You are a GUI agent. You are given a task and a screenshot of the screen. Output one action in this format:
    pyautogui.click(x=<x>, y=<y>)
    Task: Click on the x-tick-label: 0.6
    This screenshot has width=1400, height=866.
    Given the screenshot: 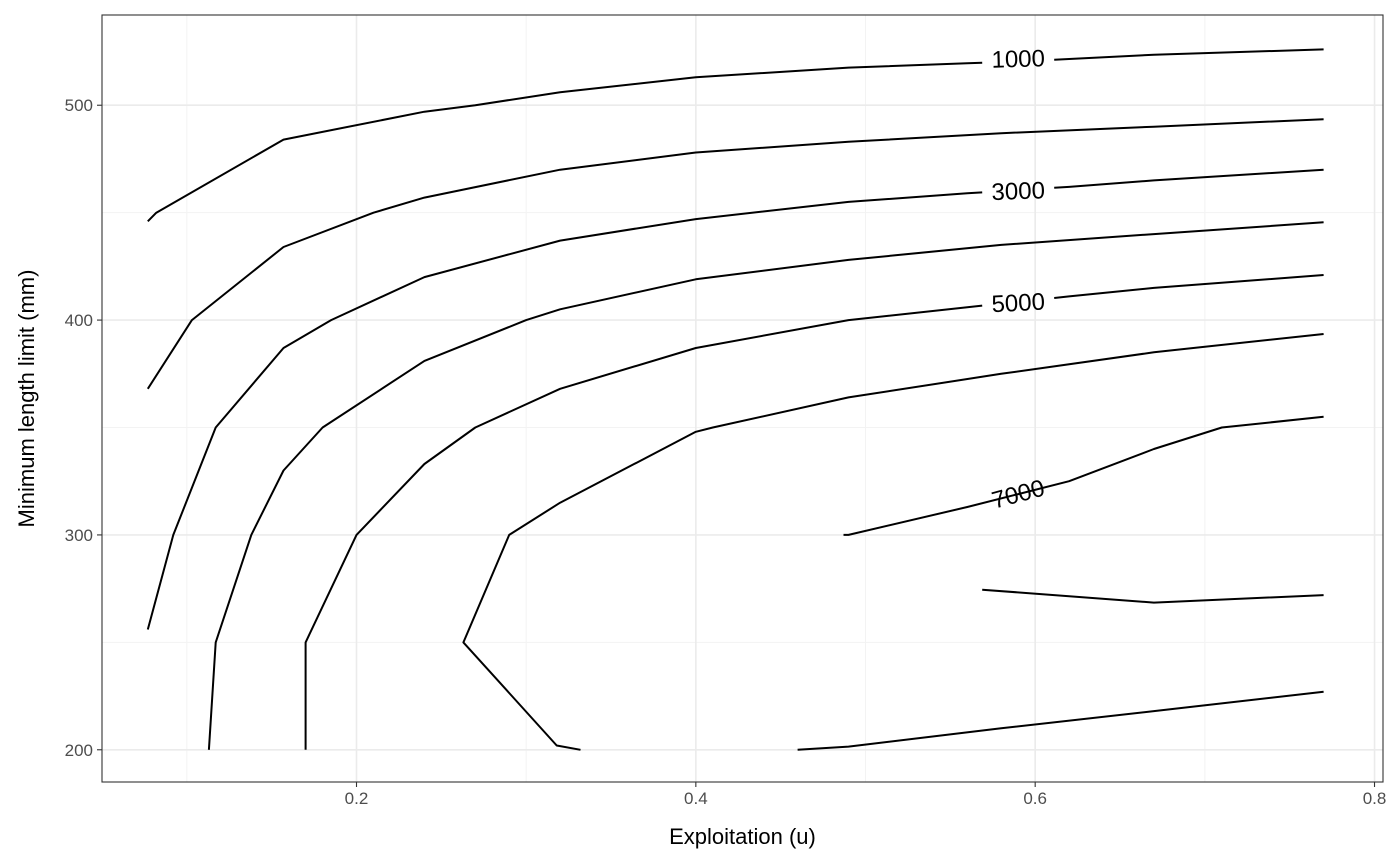 What is the action you would take?
    pyautogui.click(x=1035, y=798)
    